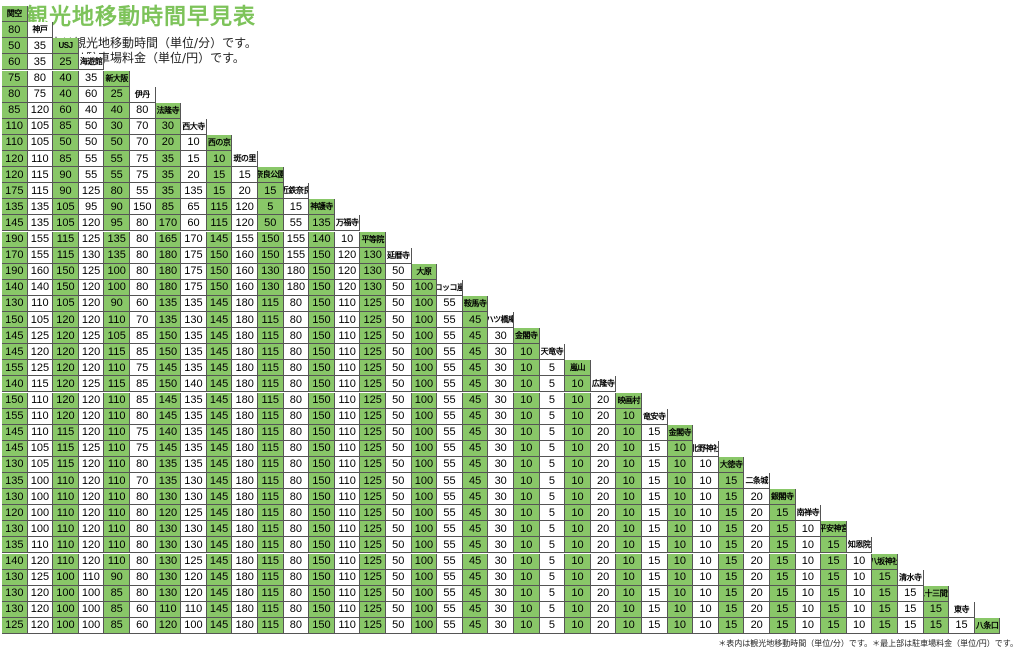 The height and width of the screenshot is (650, 1024). What do you see at coordinates (578, 368) in the screenshot?
I see `place-name: 嵐山` at bounding box center [578, 368].